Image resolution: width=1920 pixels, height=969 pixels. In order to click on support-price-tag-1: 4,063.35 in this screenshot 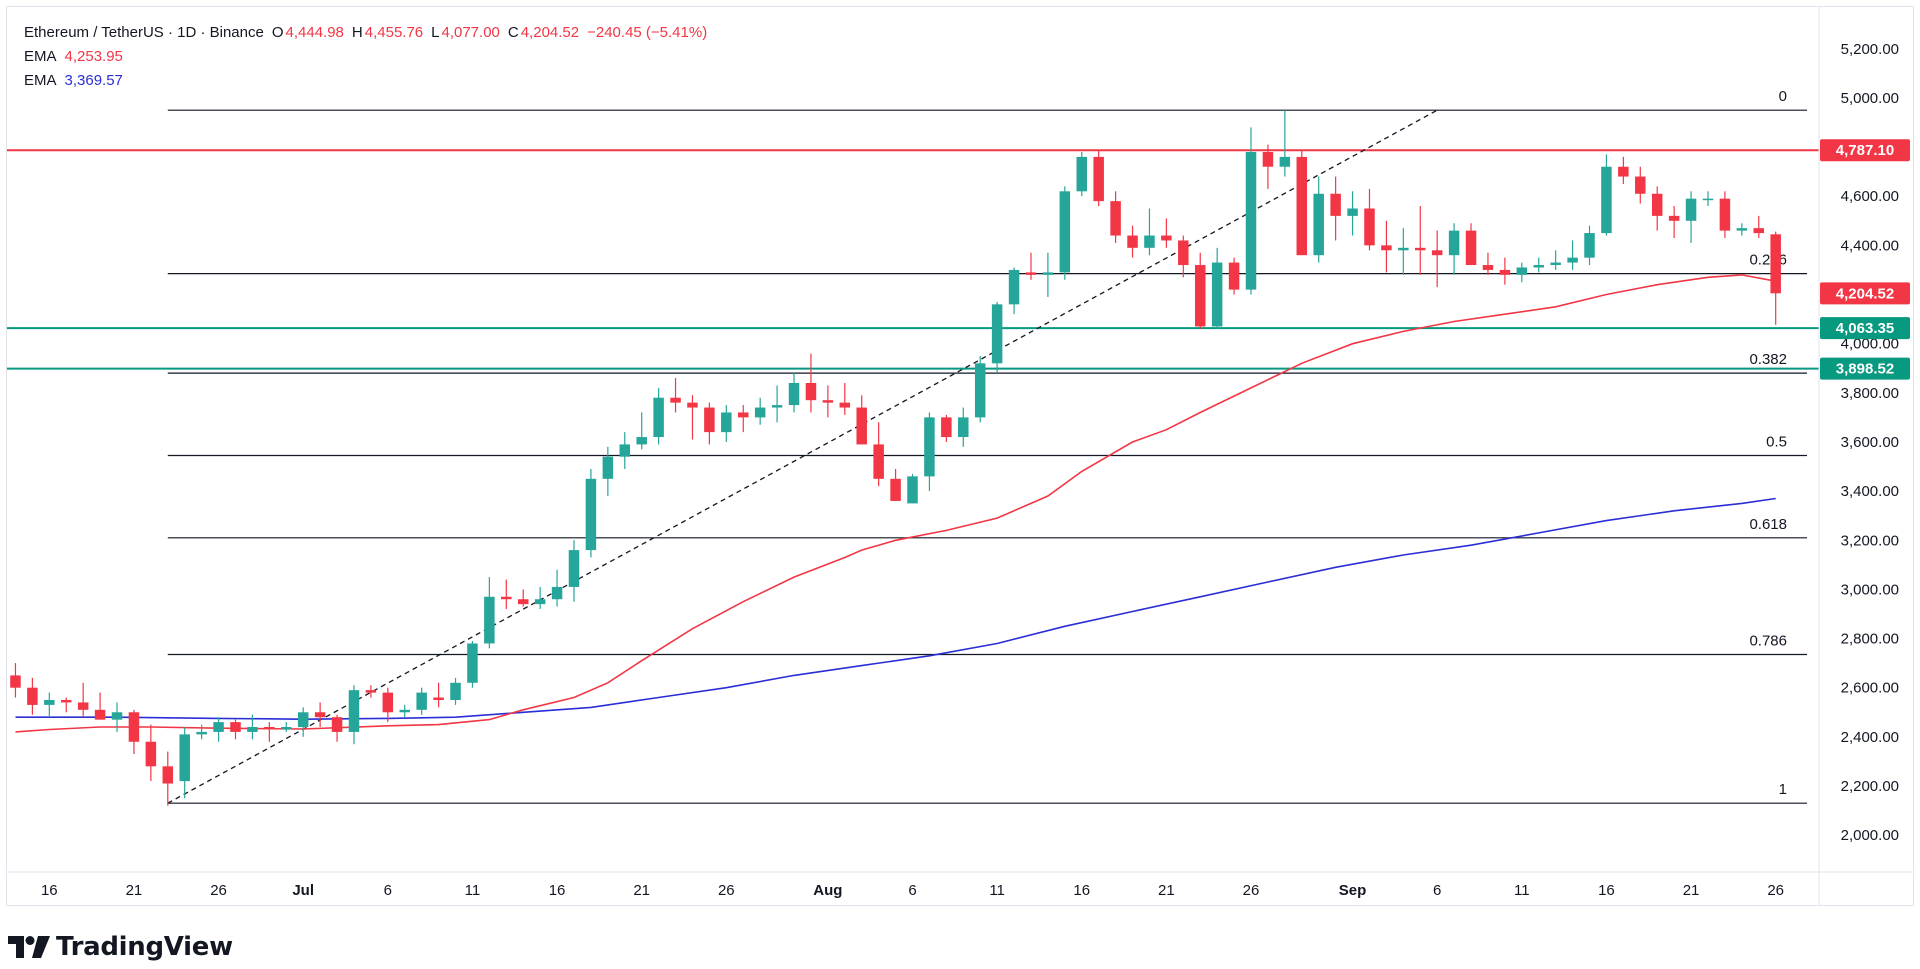, I will do `click(1865, 328)`.